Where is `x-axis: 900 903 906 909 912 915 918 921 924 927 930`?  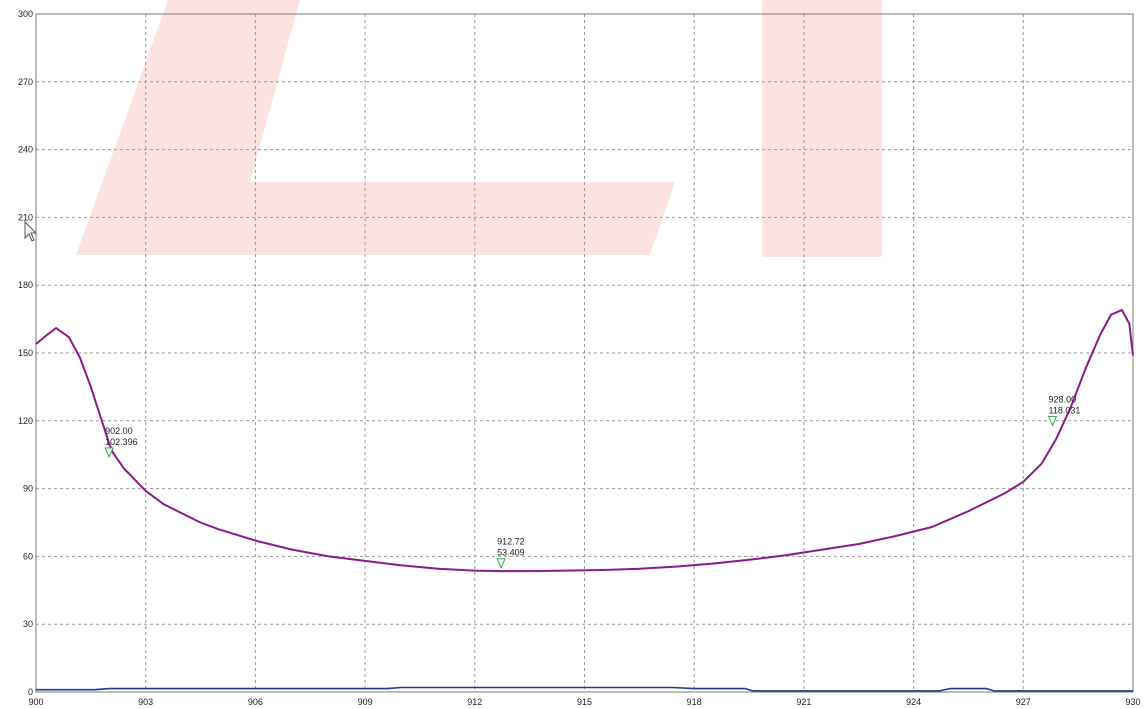
x-axis: 900 903 906 909 912 915 918 921 924 927 930 is located at coordinates (584, 702).